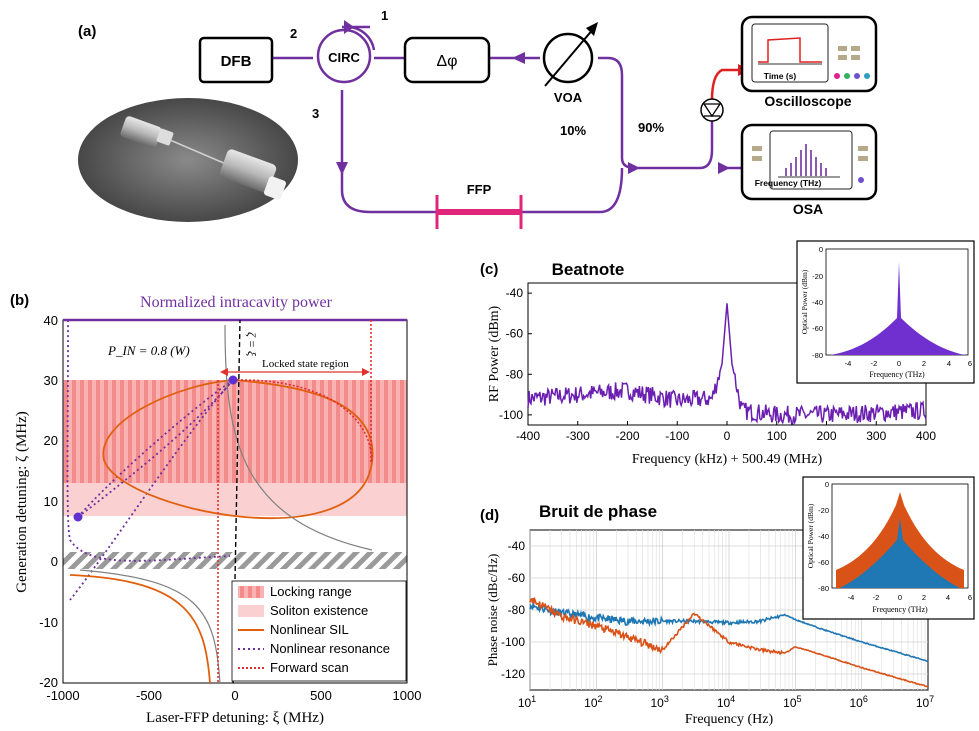 The width and height of the screenshot is (979, 731). What do you see at coordinates (900, 597) in the screenshot?
I see `d-inset-xtick: 0` at bounding box center [900, 597].